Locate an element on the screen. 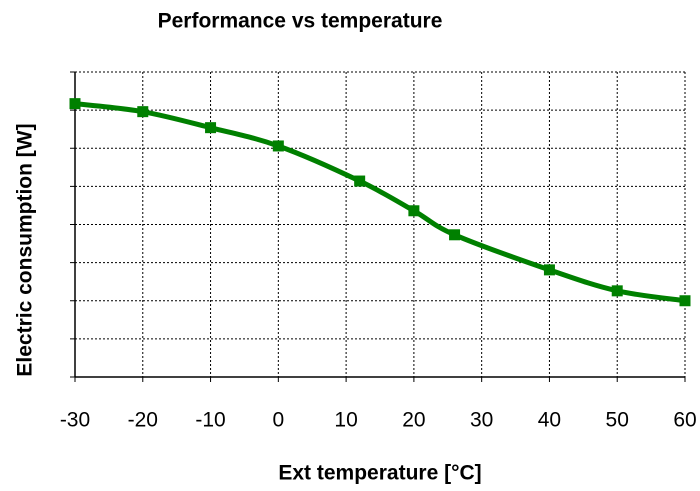 The image size is (700, 491). x-tick-label: -30 is located at coordinates (75, 420).